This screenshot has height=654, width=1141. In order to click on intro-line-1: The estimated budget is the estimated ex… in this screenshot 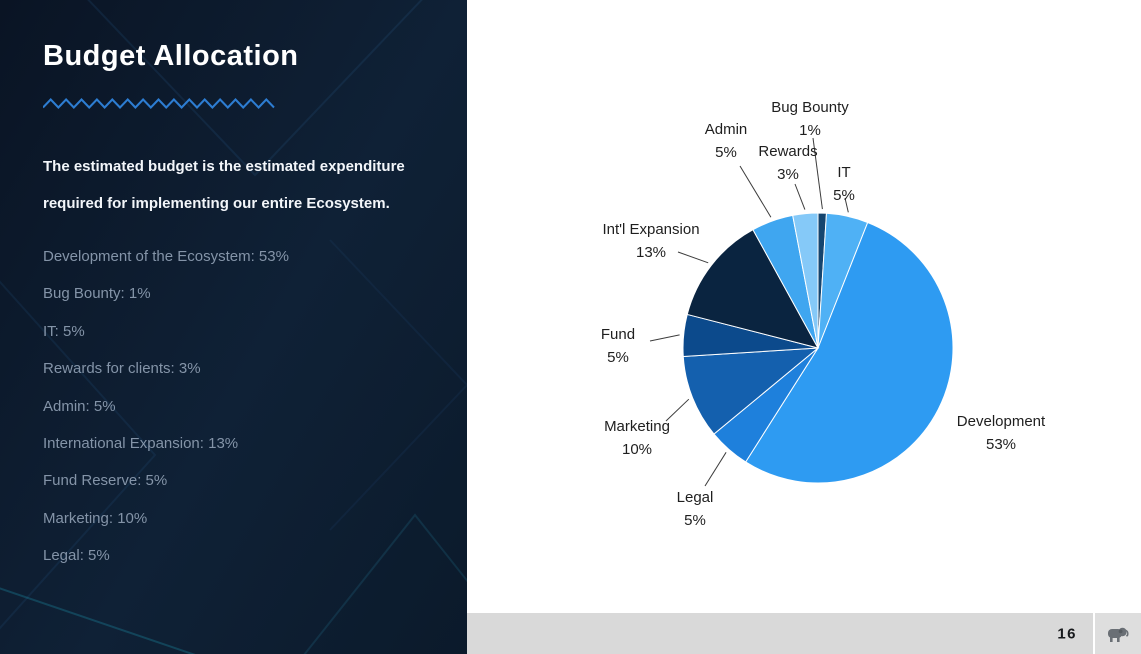, I will do `click(224, 166)`.